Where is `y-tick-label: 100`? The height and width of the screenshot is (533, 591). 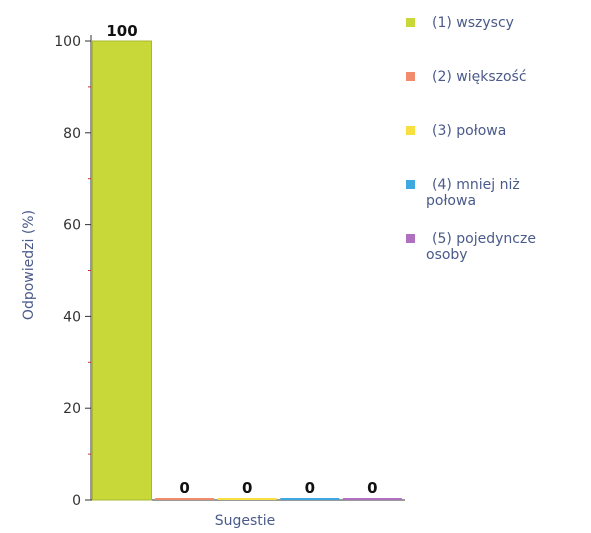 y-tick-label: 100 is located at coordinates (67, 42).